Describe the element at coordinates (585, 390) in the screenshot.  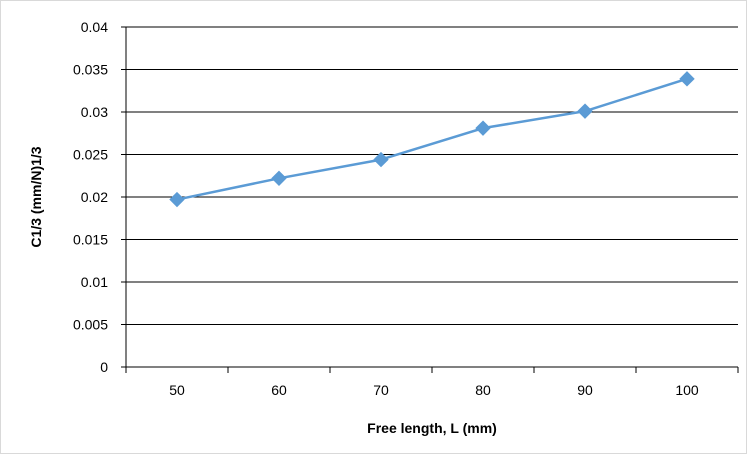
I see `x-tick-label: 90` at that location.